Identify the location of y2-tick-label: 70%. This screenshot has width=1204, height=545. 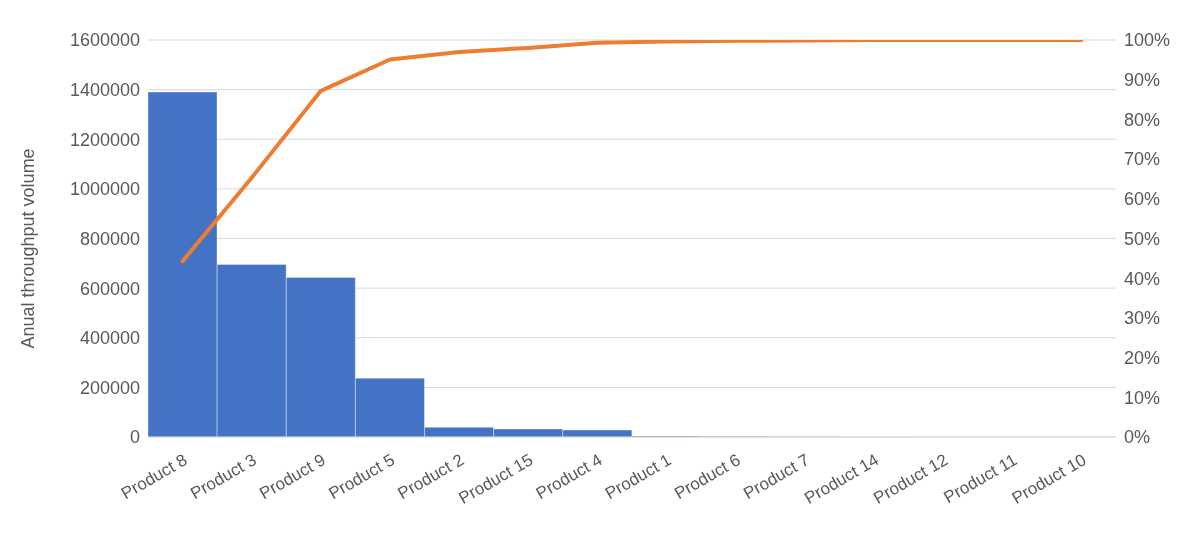
(1142, 159).